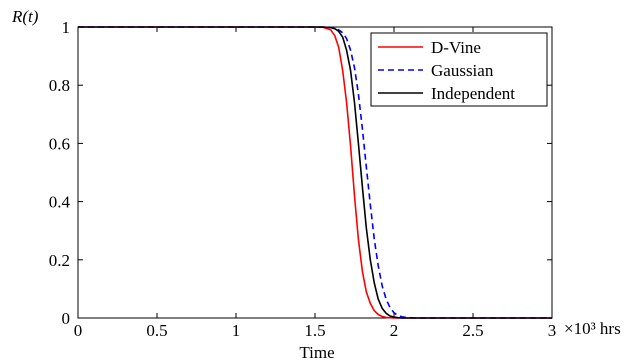 The image size is (636, 364). Describe the element at coordinates (473, 93) in the screenshot. I see `legend-label: Independent` at that location.